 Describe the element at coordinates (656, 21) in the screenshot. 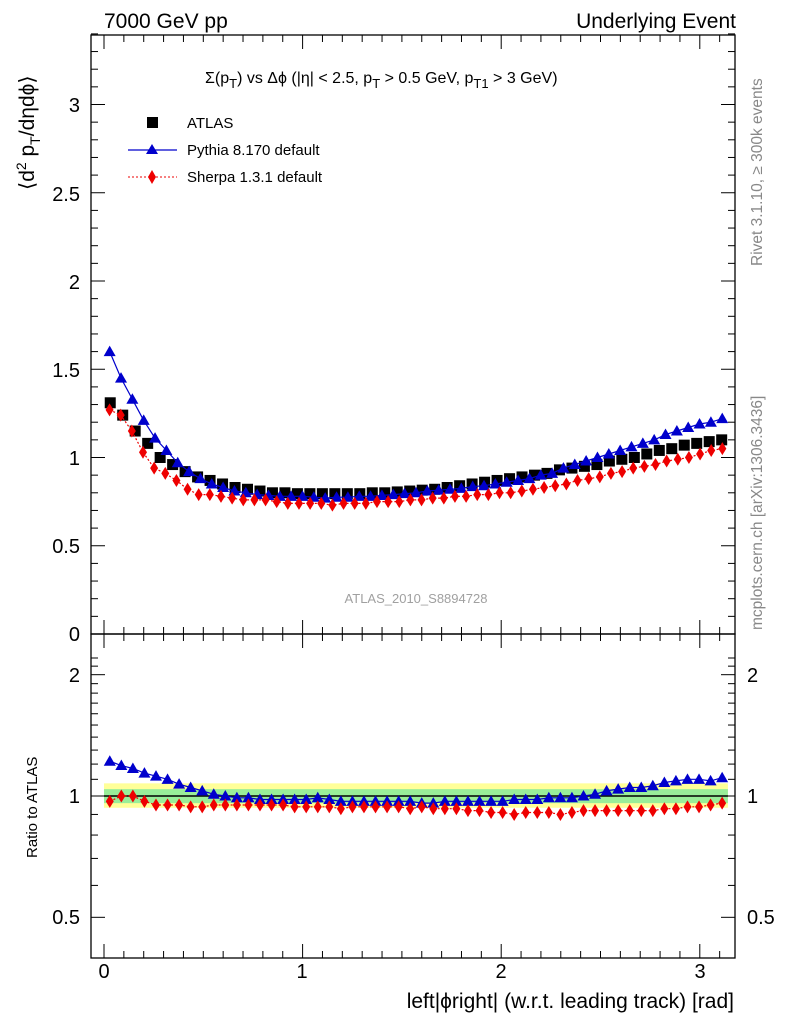

I see `header-right: Underlying Event` at that location.